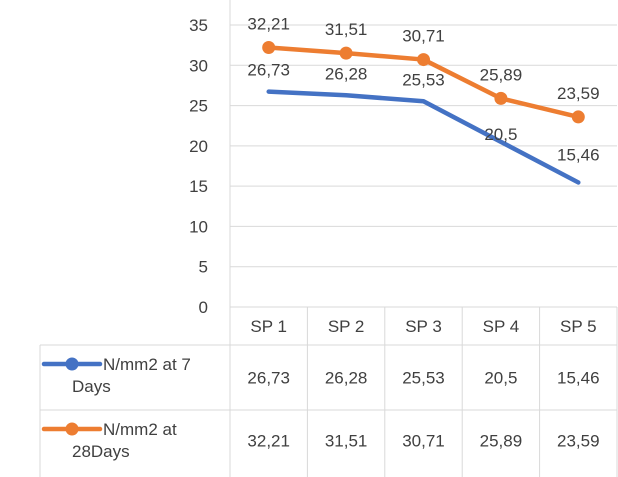 This screenshot has height=477, width=618. Describe the element at coordinates (500, 134) in the screenshot. I see `data-label: 20,5` at that location.